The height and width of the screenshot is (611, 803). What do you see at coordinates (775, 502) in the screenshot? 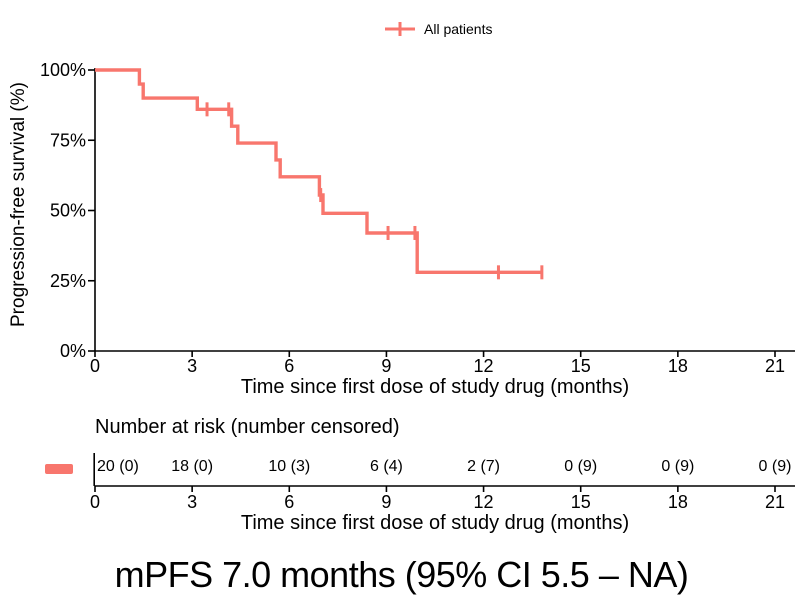
I see `risk-x-tick-label: 21` at bounding box center [775, 502].